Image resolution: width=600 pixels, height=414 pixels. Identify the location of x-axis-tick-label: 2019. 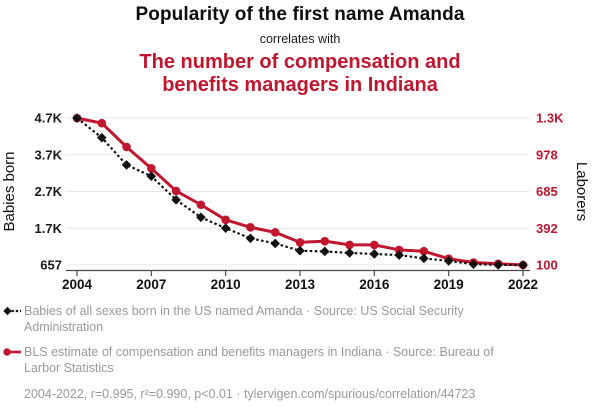
(449, 284).